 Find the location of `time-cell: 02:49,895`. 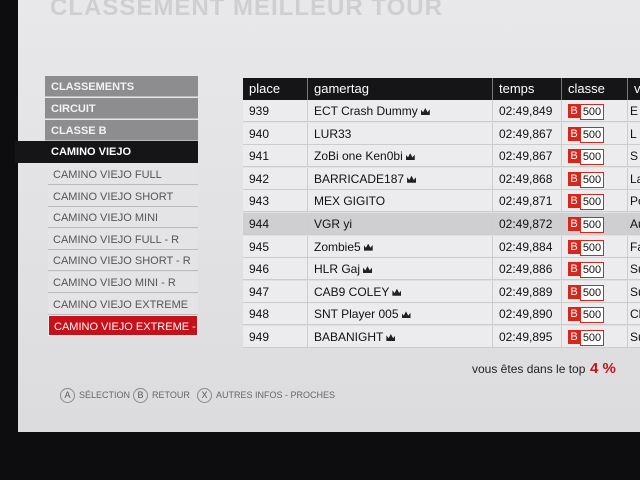

time-cell: 02:49,895 is located at coordinates (527, 337).